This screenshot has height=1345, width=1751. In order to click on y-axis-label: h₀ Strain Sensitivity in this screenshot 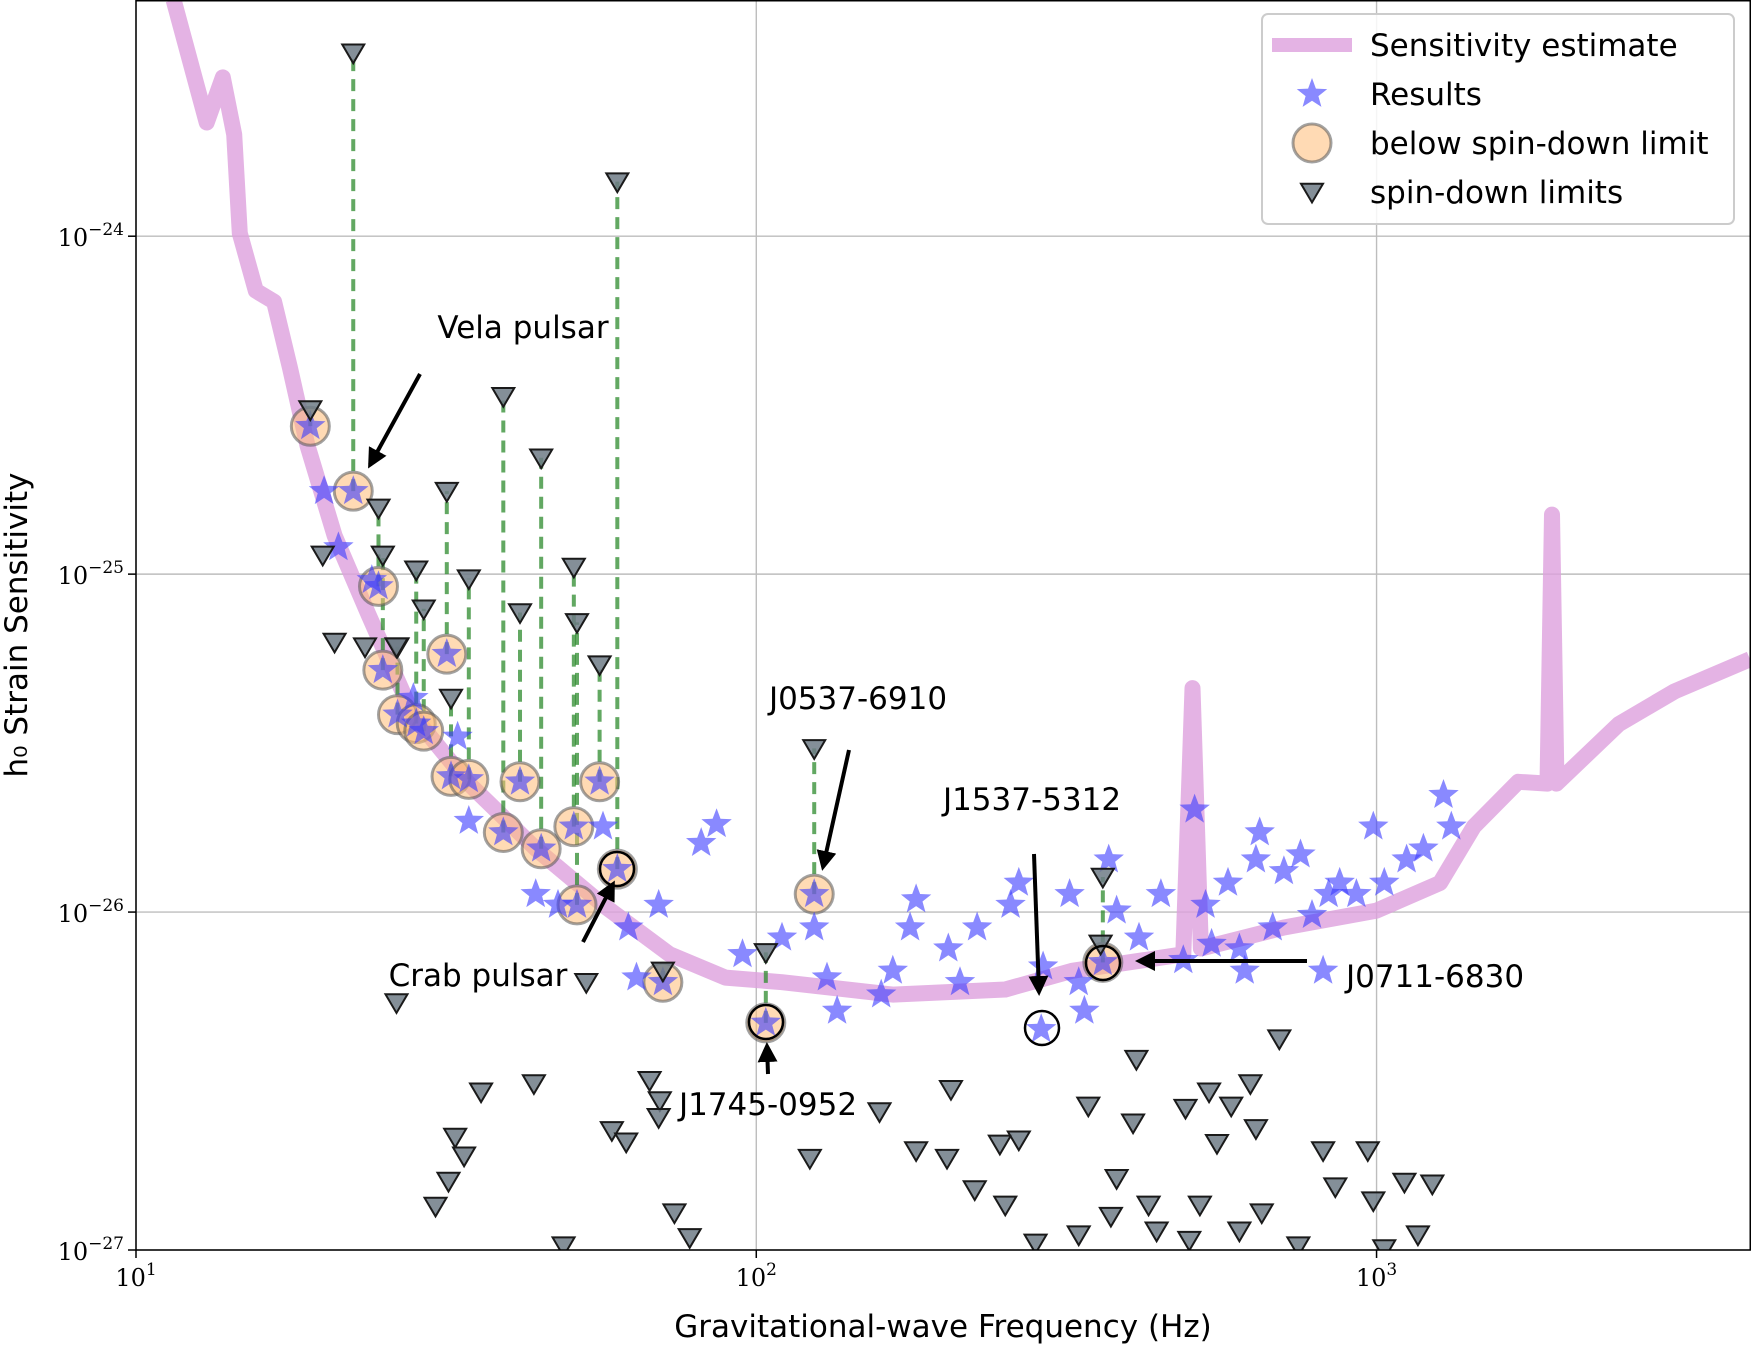, I will do `click(17, 624)`.